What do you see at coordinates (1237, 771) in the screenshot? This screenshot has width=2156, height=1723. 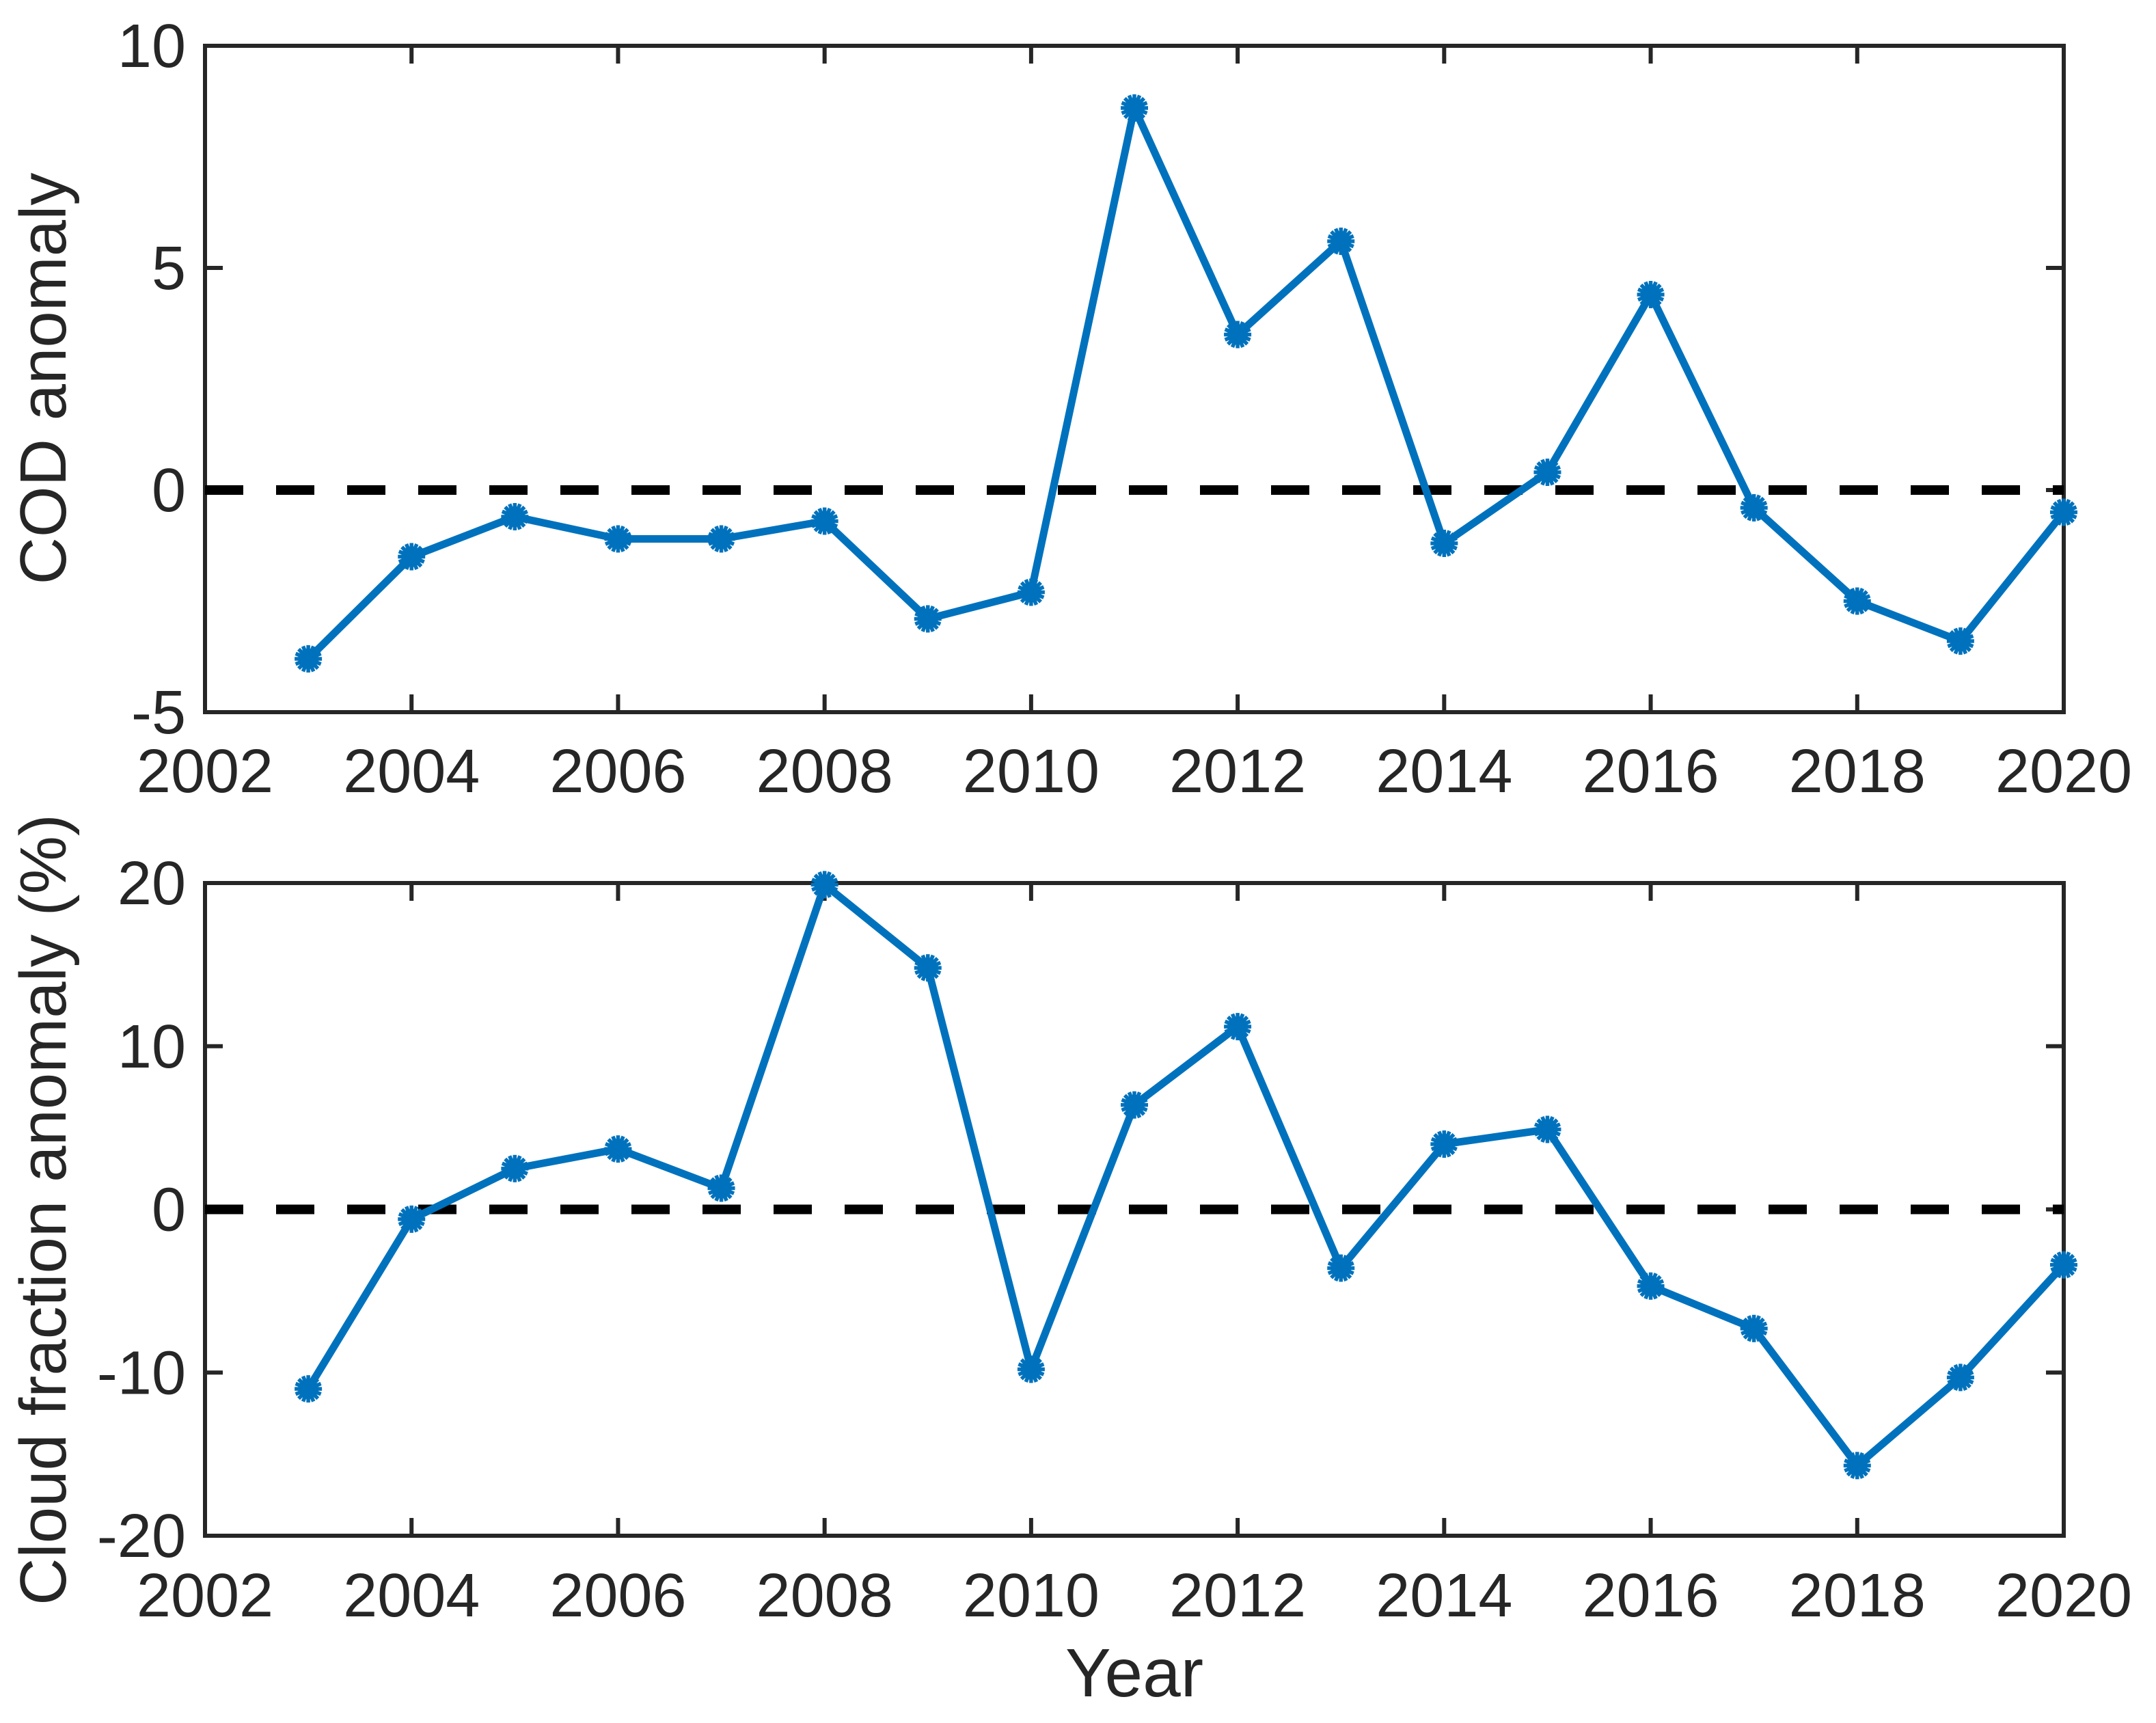 I see `x-tick-label: 2012` at bounding box center [1237, 771].